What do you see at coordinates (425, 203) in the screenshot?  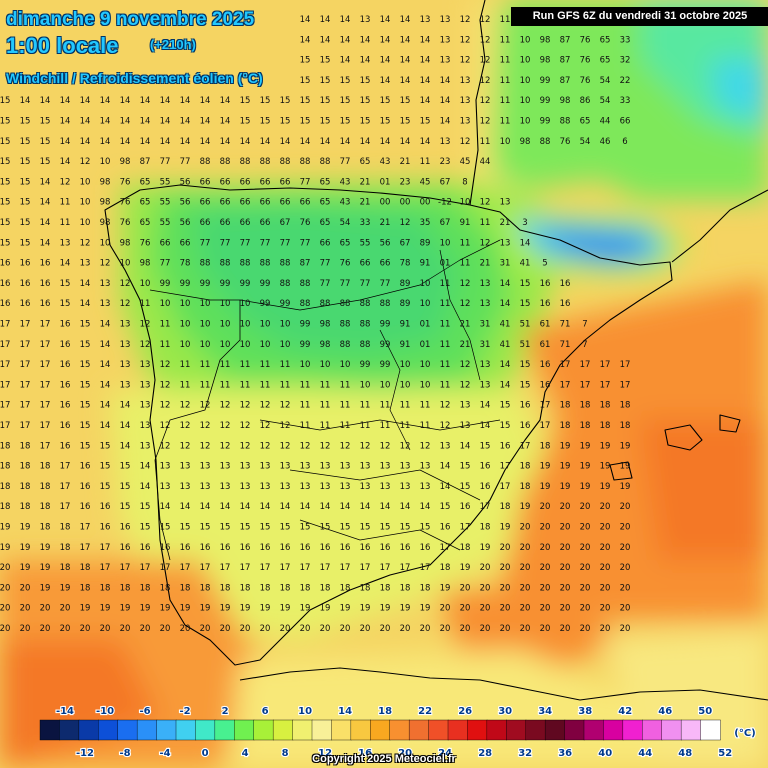 I see `grid-value: 00` at bounding box center [425, 203].